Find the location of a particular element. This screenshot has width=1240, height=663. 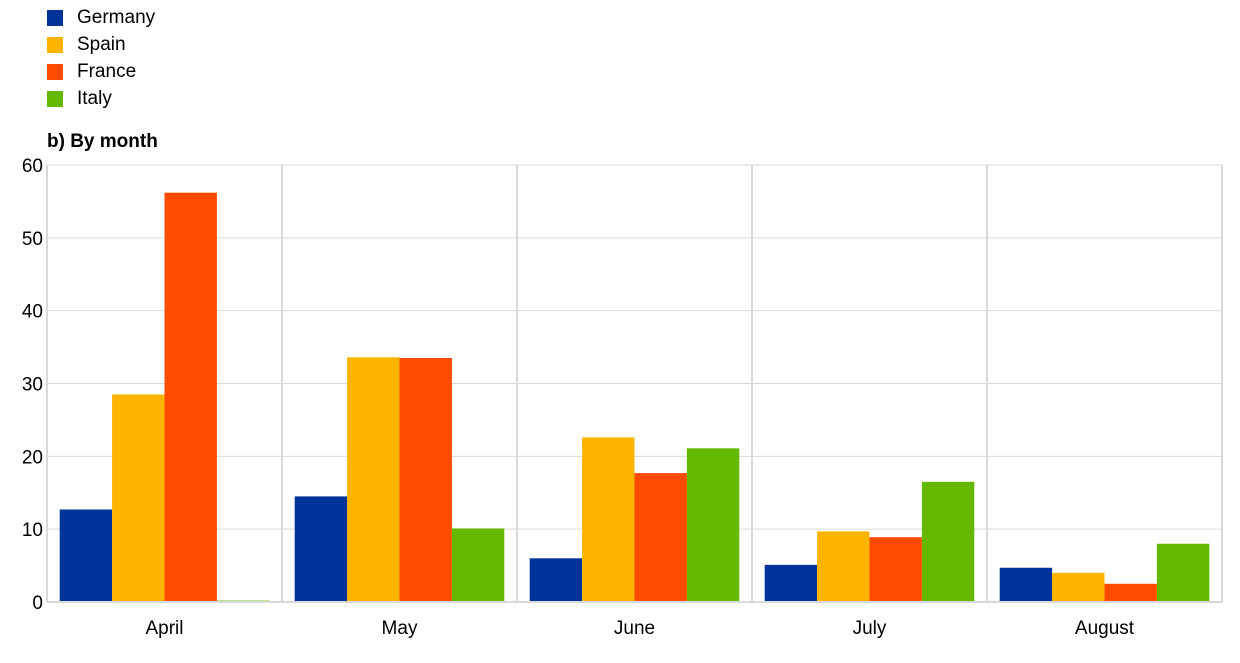

legend-item-germany: Germany is located at coordinates (101, 17).